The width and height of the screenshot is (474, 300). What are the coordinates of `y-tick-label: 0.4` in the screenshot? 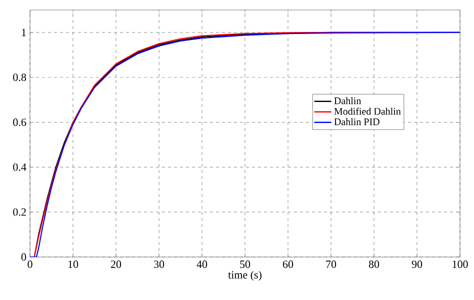 It's located at (19, 167).